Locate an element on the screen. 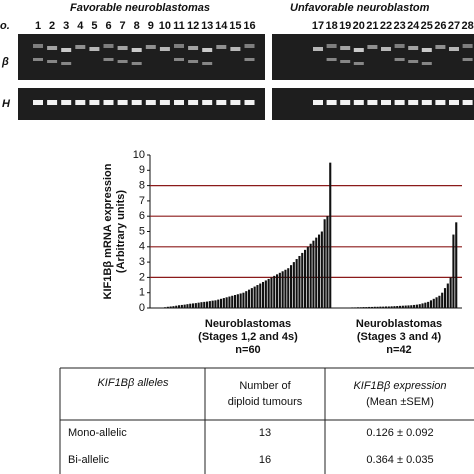  lane-number: 20 is located at coordinates (359, 26).